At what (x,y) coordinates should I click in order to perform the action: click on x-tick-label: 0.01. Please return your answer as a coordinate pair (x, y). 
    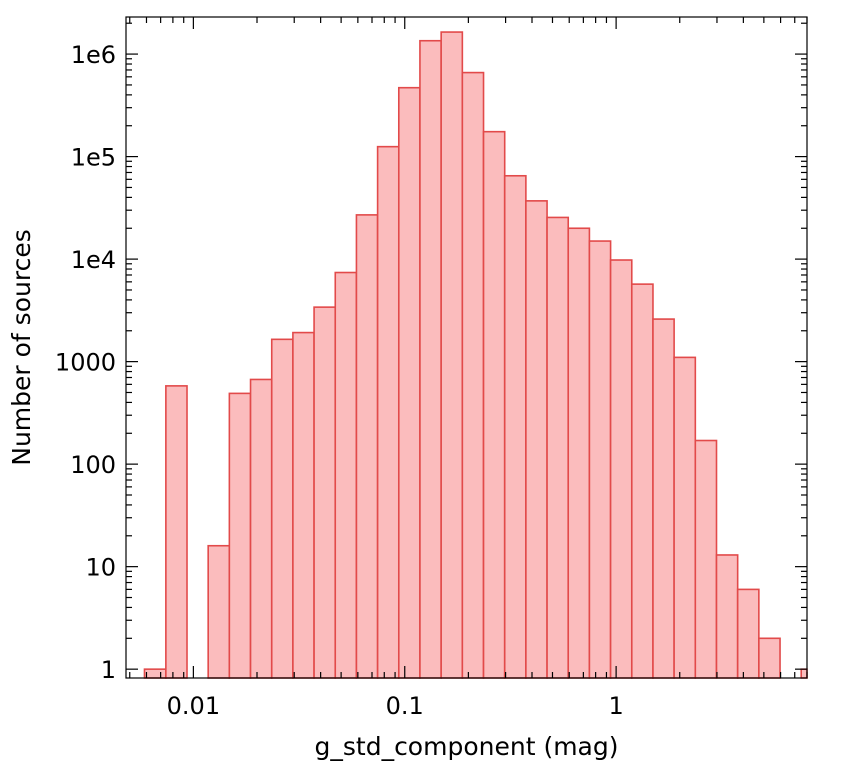
    Looking at the image, I should click on (193, 706).